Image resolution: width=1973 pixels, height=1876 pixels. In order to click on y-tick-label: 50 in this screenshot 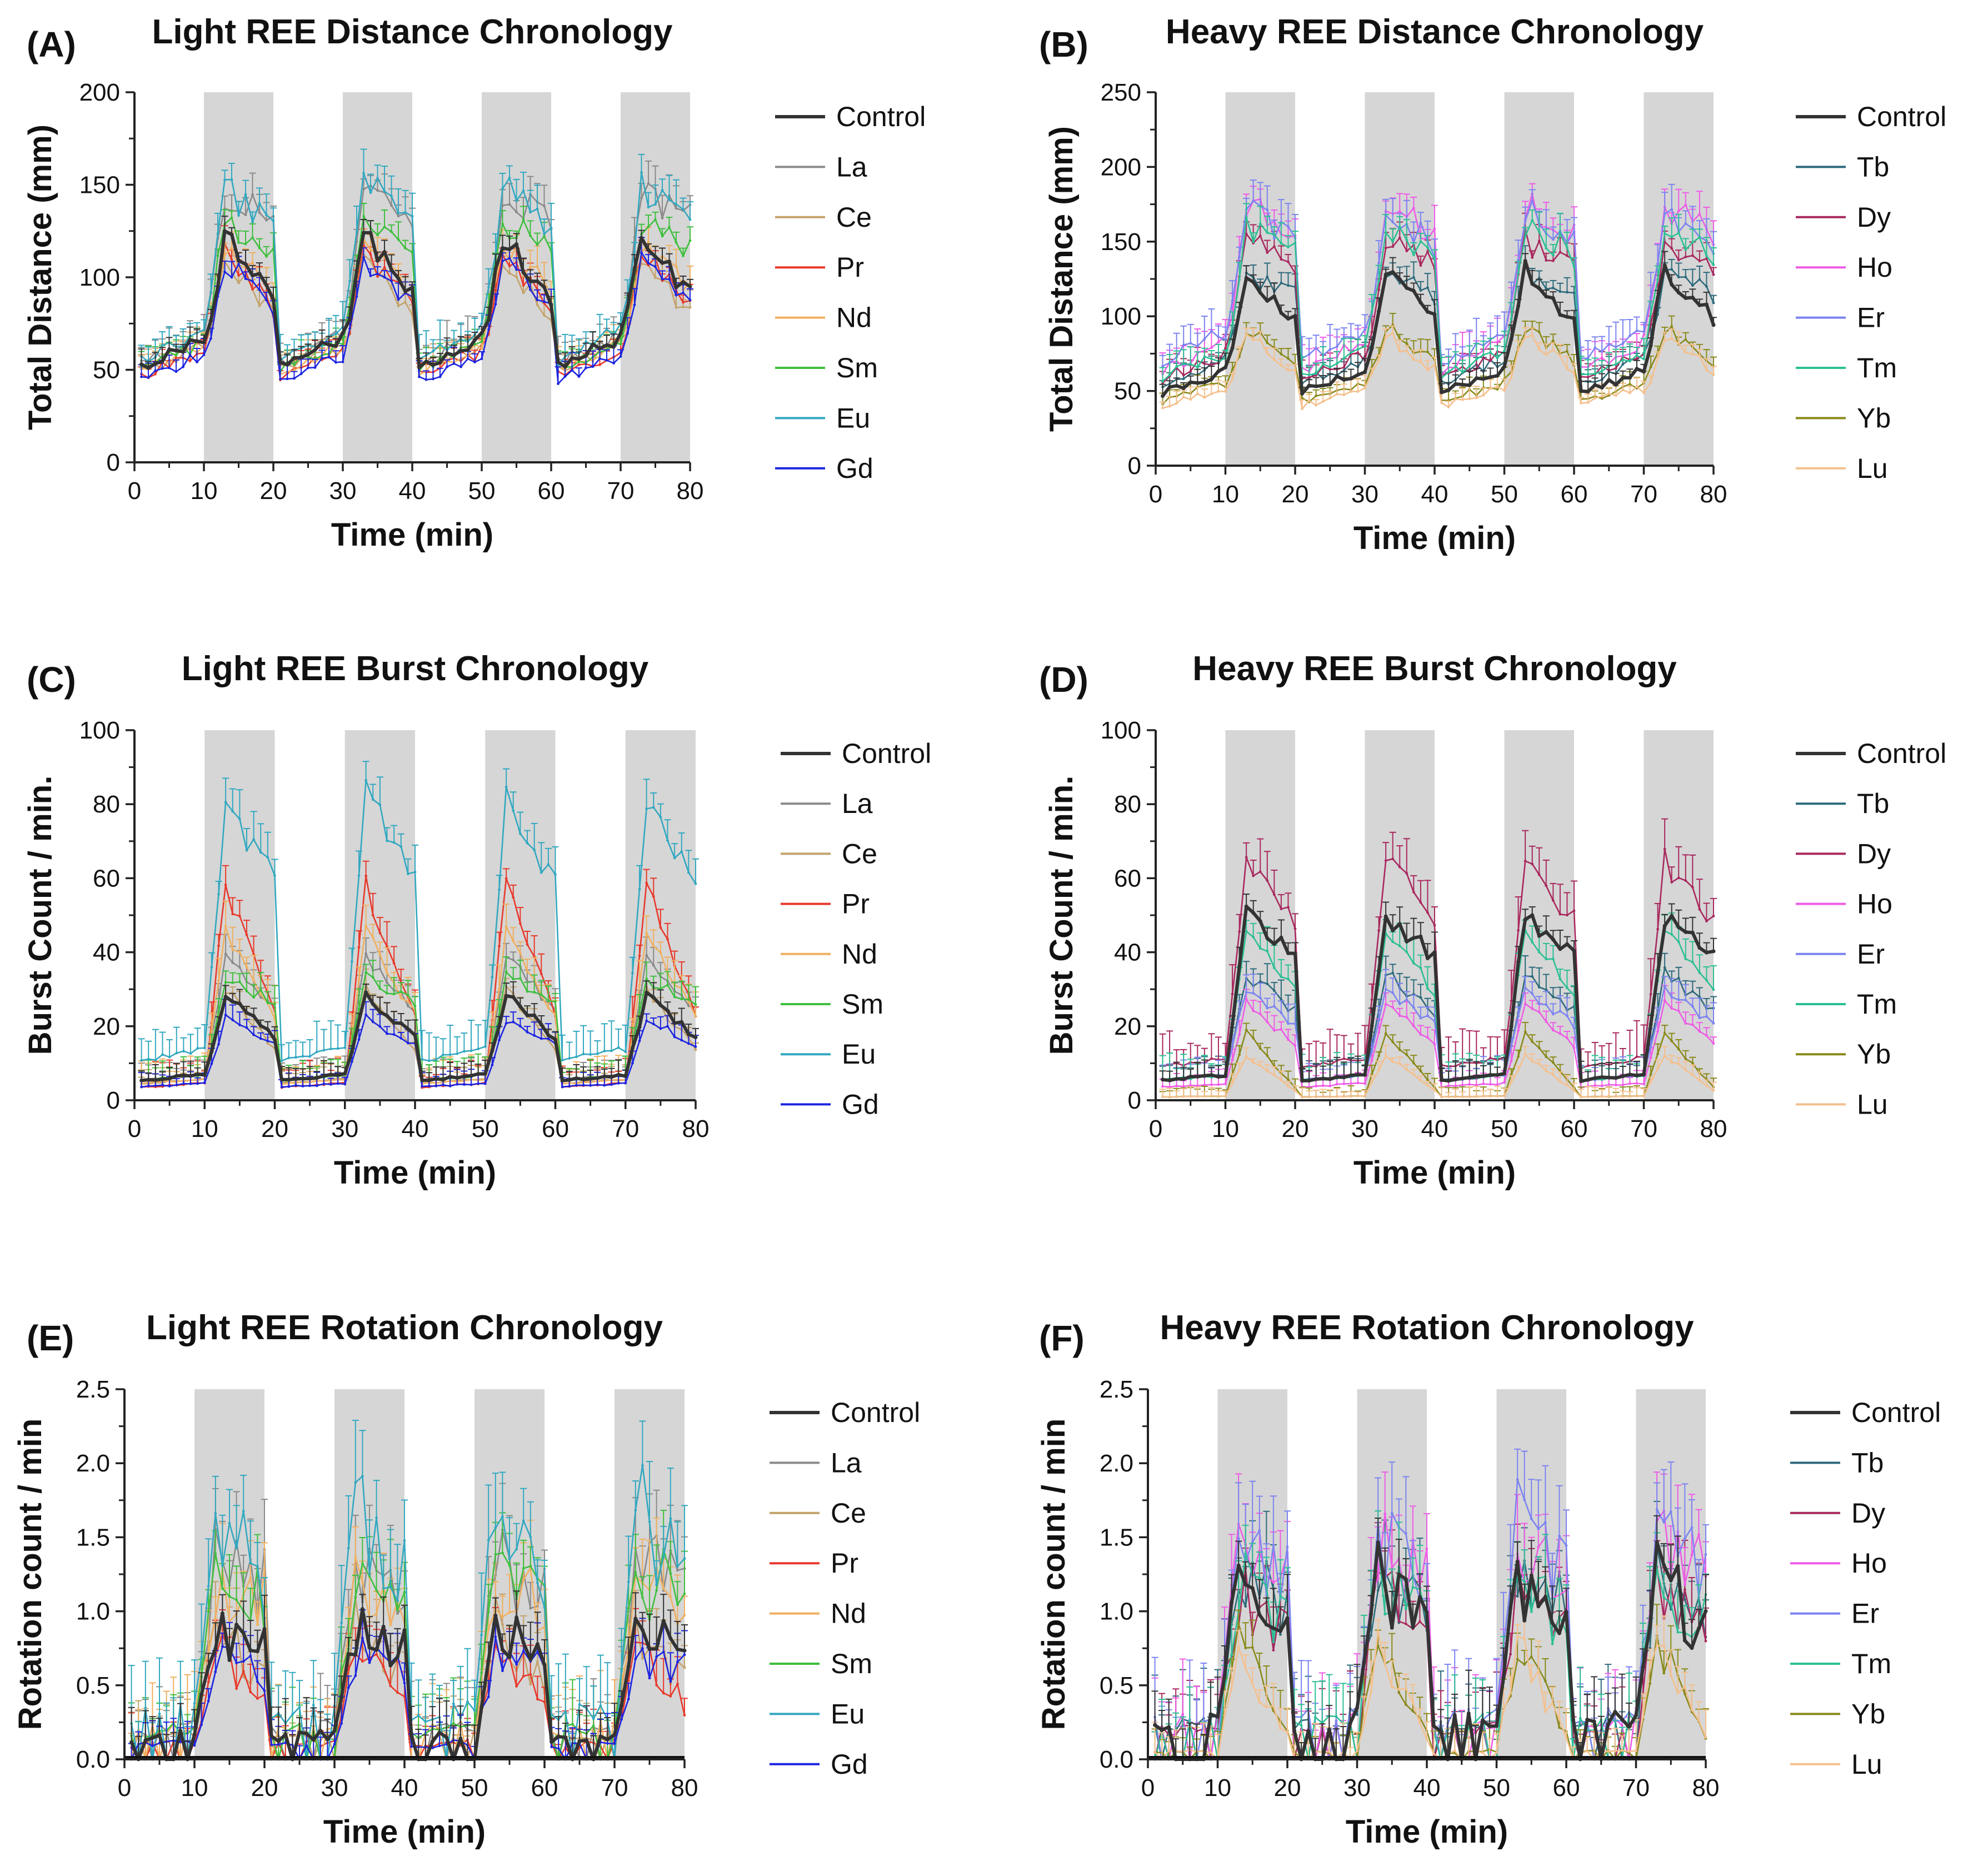, I will do `click(106, 370)`.